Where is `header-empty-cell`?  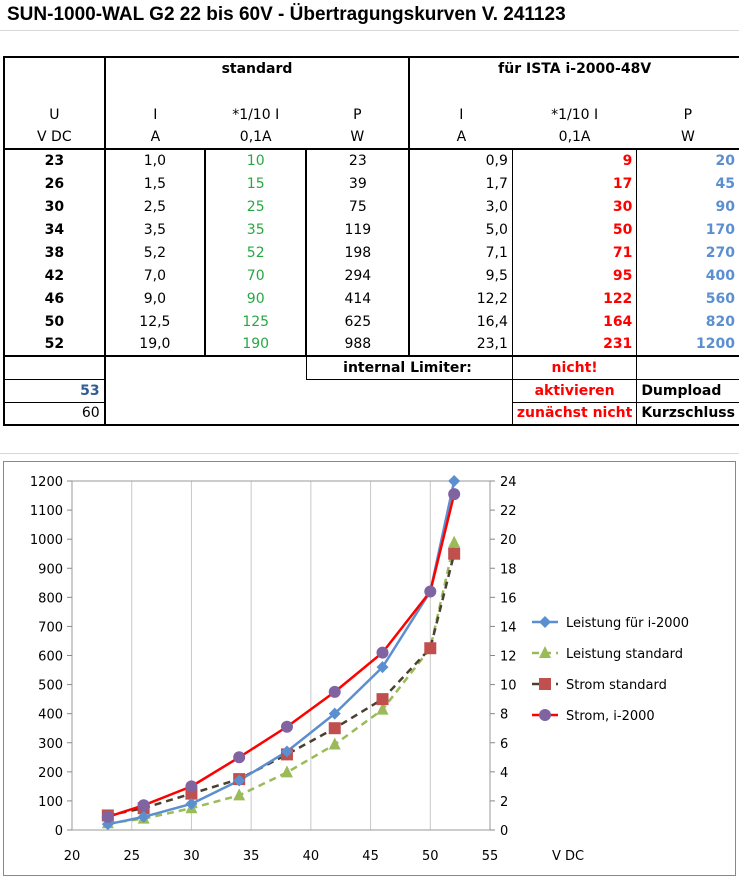
header-empty-cell is located at coordinates (54, 68).